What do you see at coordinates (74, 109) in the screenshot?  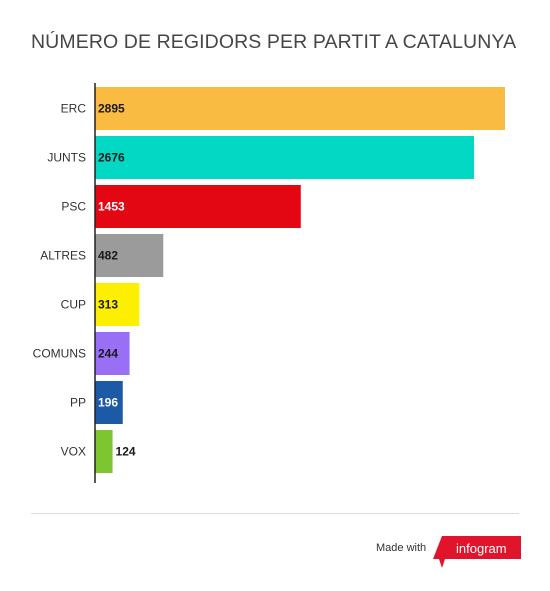 I see `category-label-erc: ERC` at bounding box center [74, 109].